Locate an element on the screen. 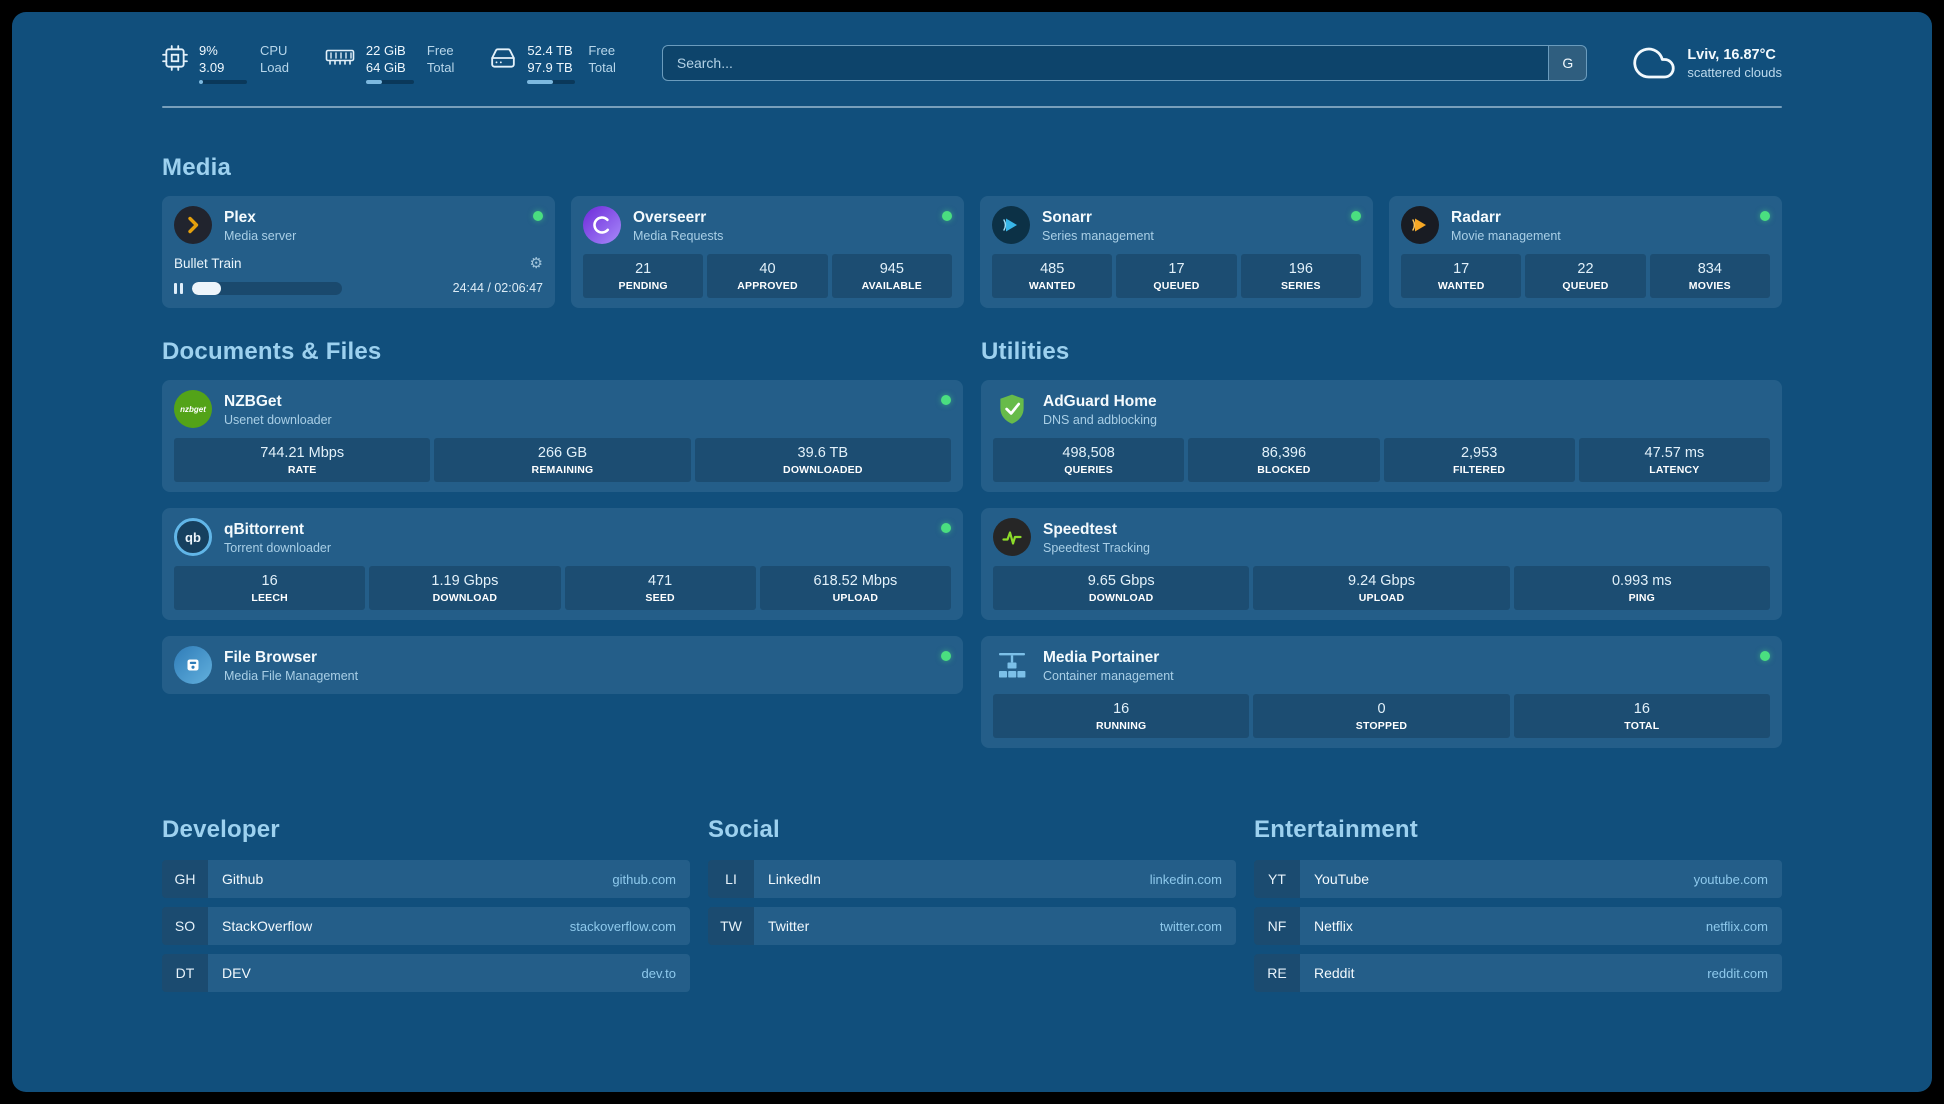 This screenshot has height=1104, width=1944. bookmark-abbr: TW is located at coordinates (731, 926).